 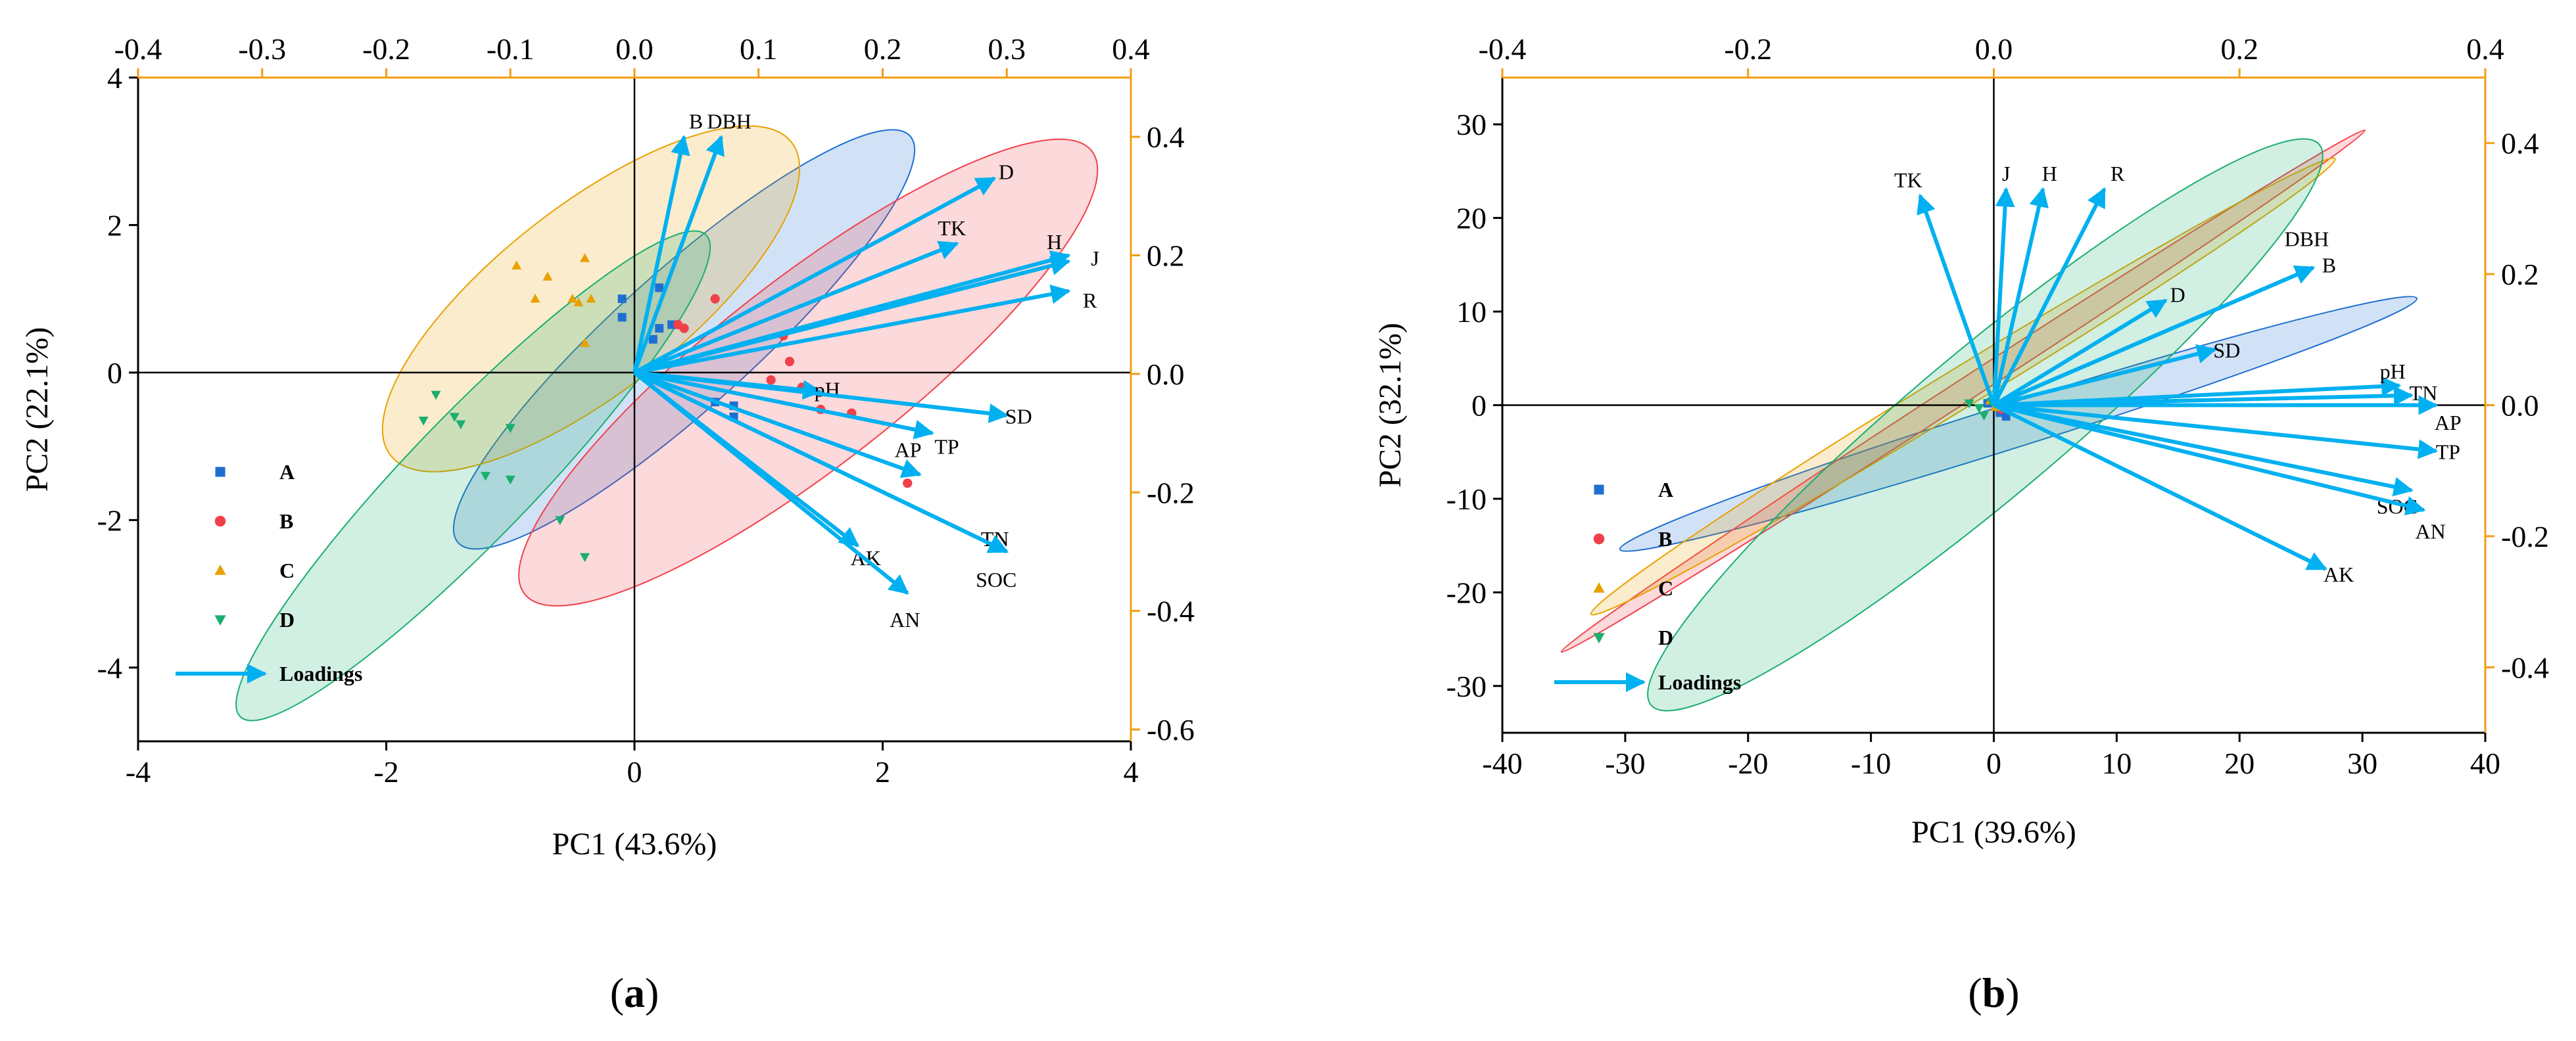 What do you see at coordinates (1599, 539) in the screenshot?
I see `panel-b-legend-marker-b` at bounding box center [1599, 539].